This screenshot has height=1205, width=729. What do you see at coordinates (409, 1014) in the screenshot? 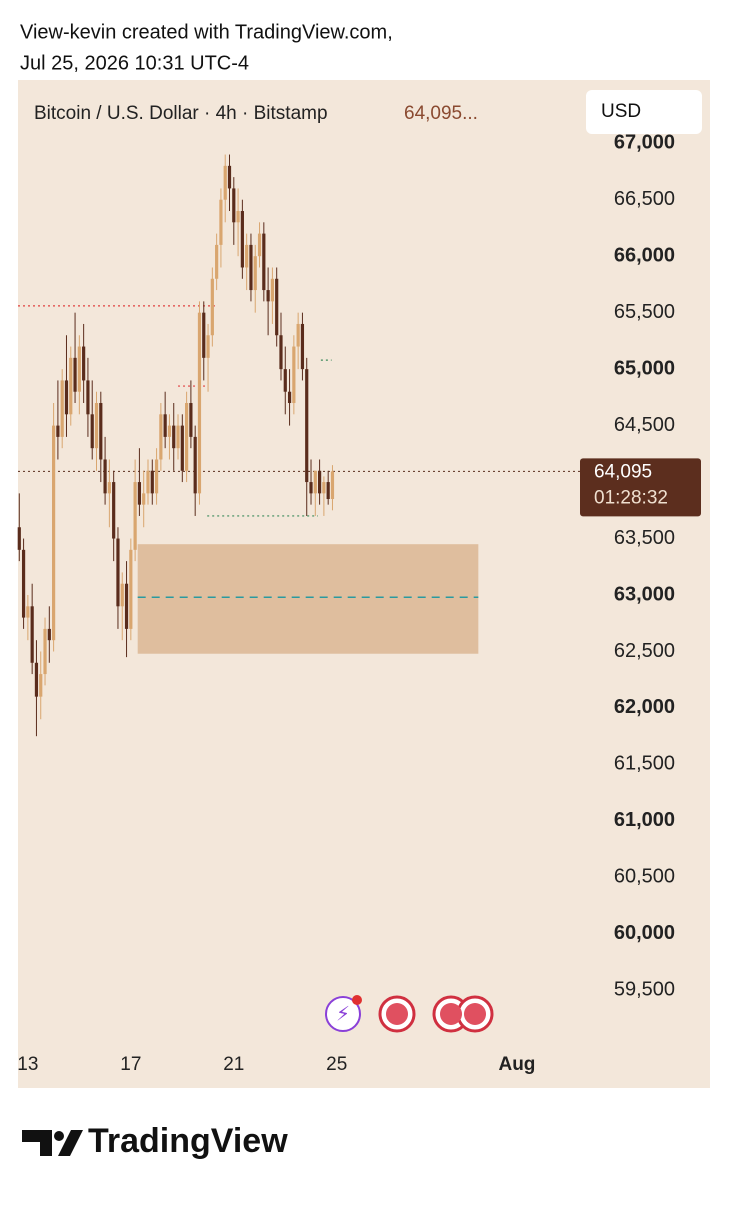
I see `event-icons: ⚡` at bounding box center [409, 1014].